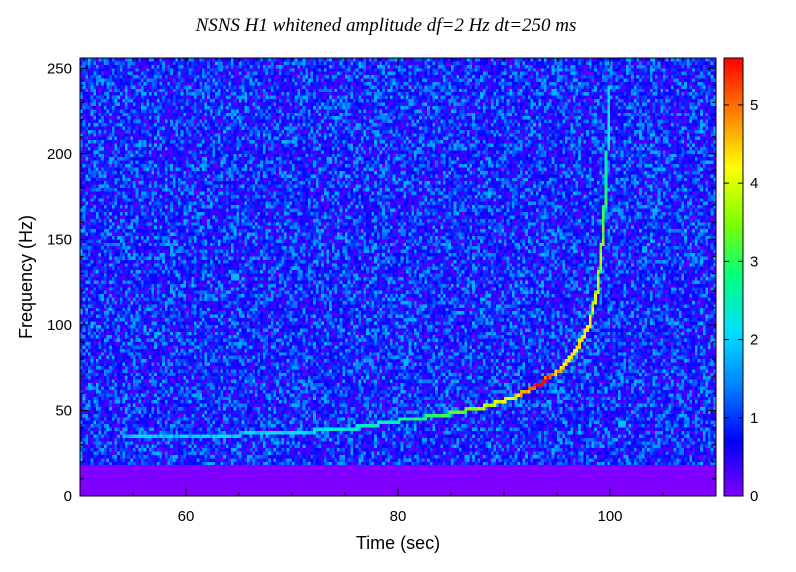 Image resolution: width=796 pixels, height=572 pixels. Describe the element at coordinates (398, 543) in the screenshot. I see `x-axis-label: Time (sec)` at that location.